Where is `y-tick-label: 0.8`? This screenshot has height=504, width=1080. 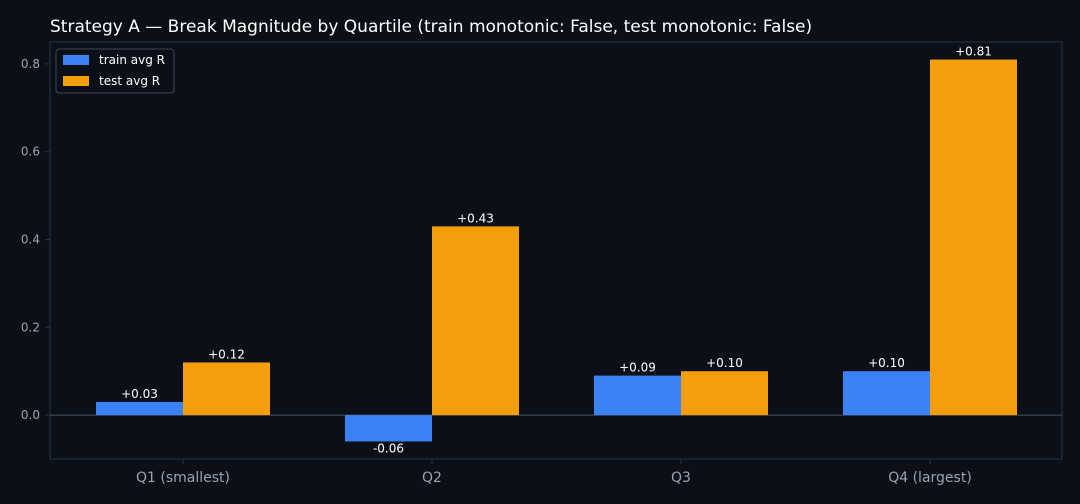 y-tick-label: 0.8 is located at coordinates (30, 64).